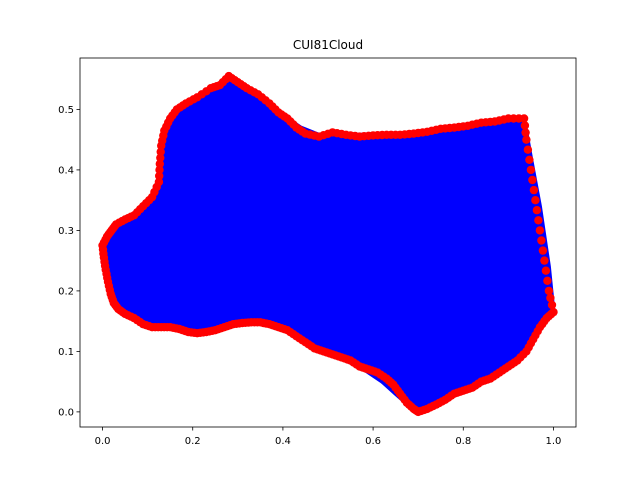 The image size is (640, 480). What do you see at coordinates (66, 291) in the screenshot?
I see `y-tick-label: 0.2` at bounding box center [66, 291].